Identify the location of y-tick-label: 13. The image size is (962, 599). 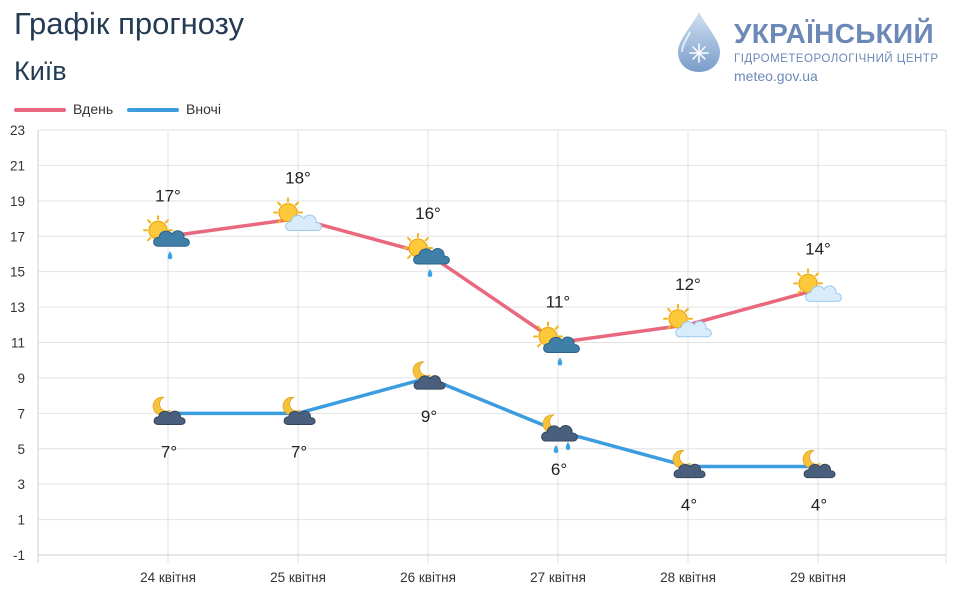
(17, 307).